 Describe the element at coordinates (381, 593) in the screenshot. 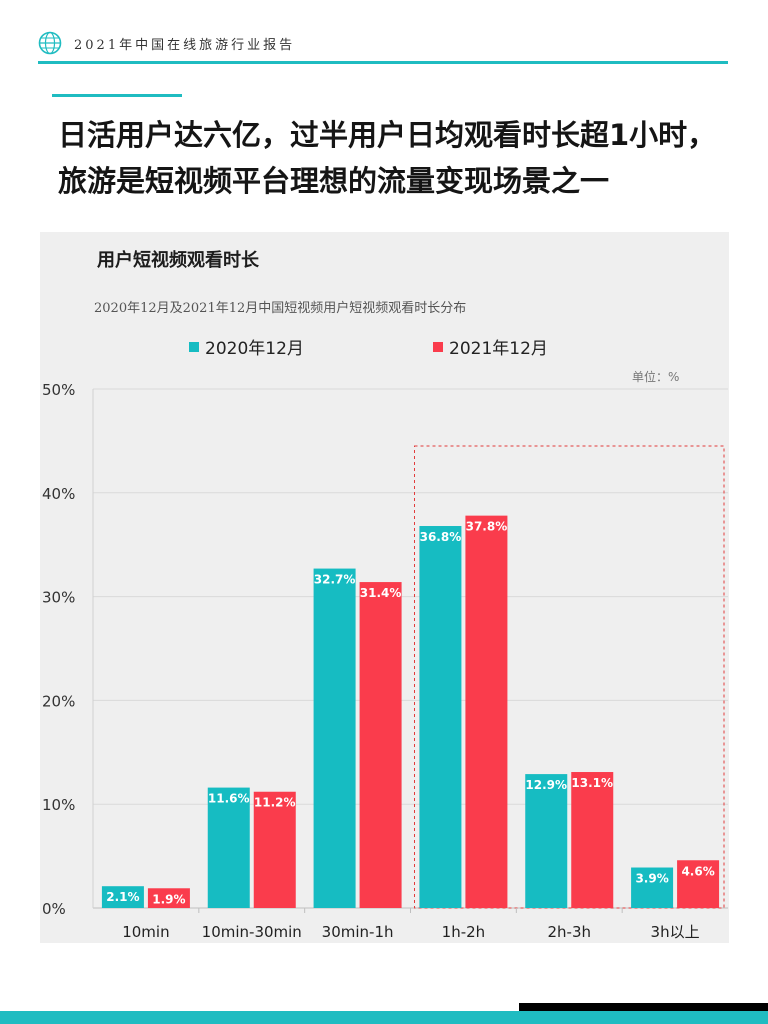

I see `data-label: 31.4%` at that location.